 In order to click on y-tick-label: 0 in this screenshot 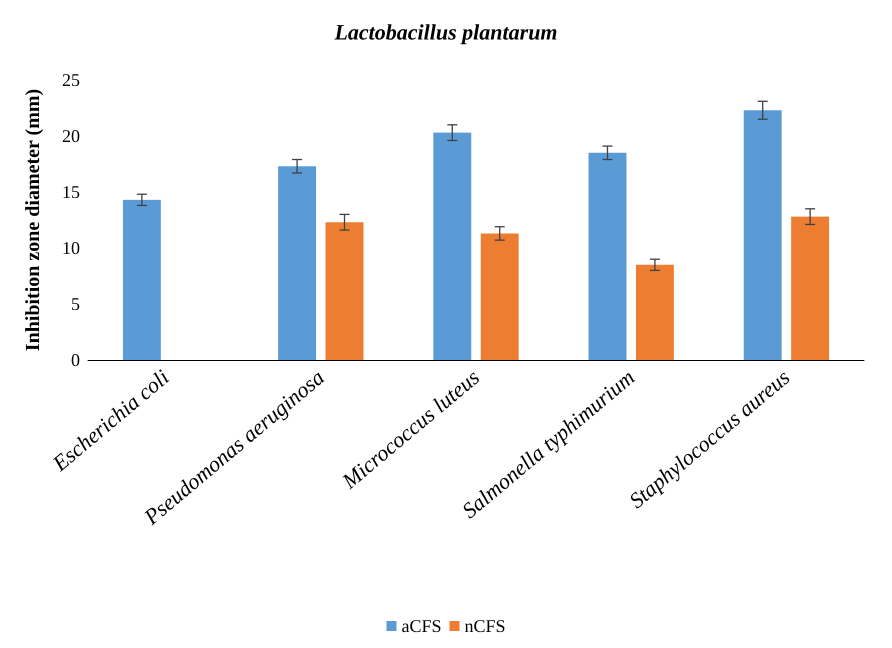, I will do `click(75, 360)`.